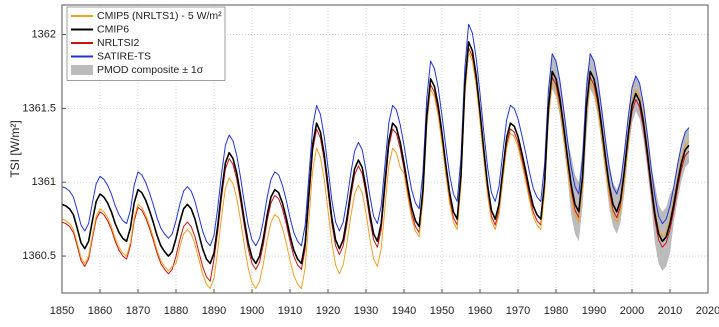  I want to click on x-tick-label: 1940, so click(404, 311).